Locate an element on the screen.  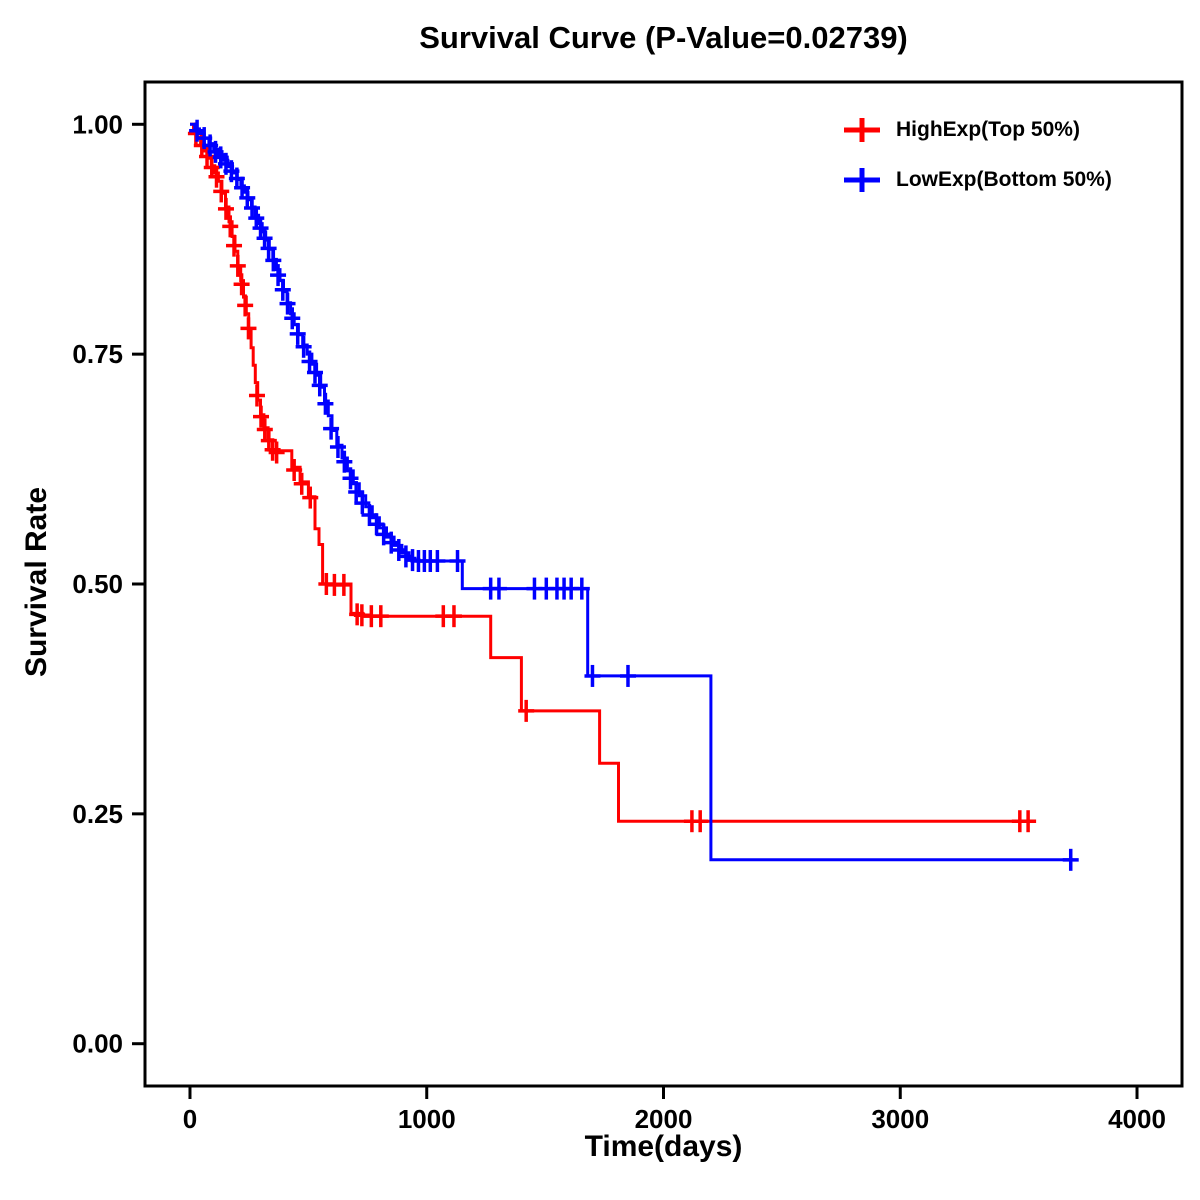
x-tick-label: 1000 is located at coordinates (427, 1119).